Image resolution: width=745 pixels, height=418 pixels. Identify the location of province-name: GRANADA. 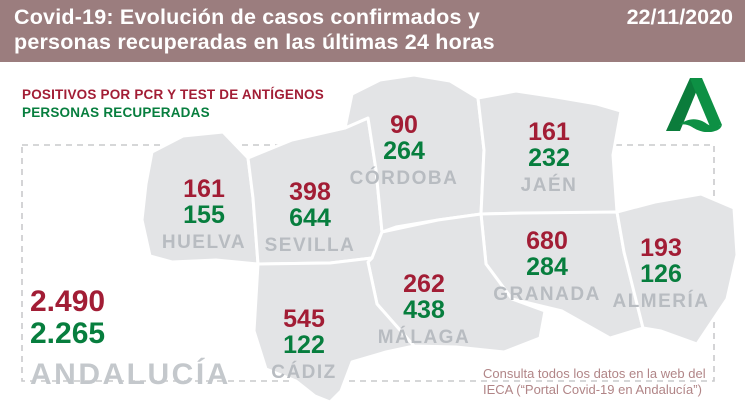
(547, 294).